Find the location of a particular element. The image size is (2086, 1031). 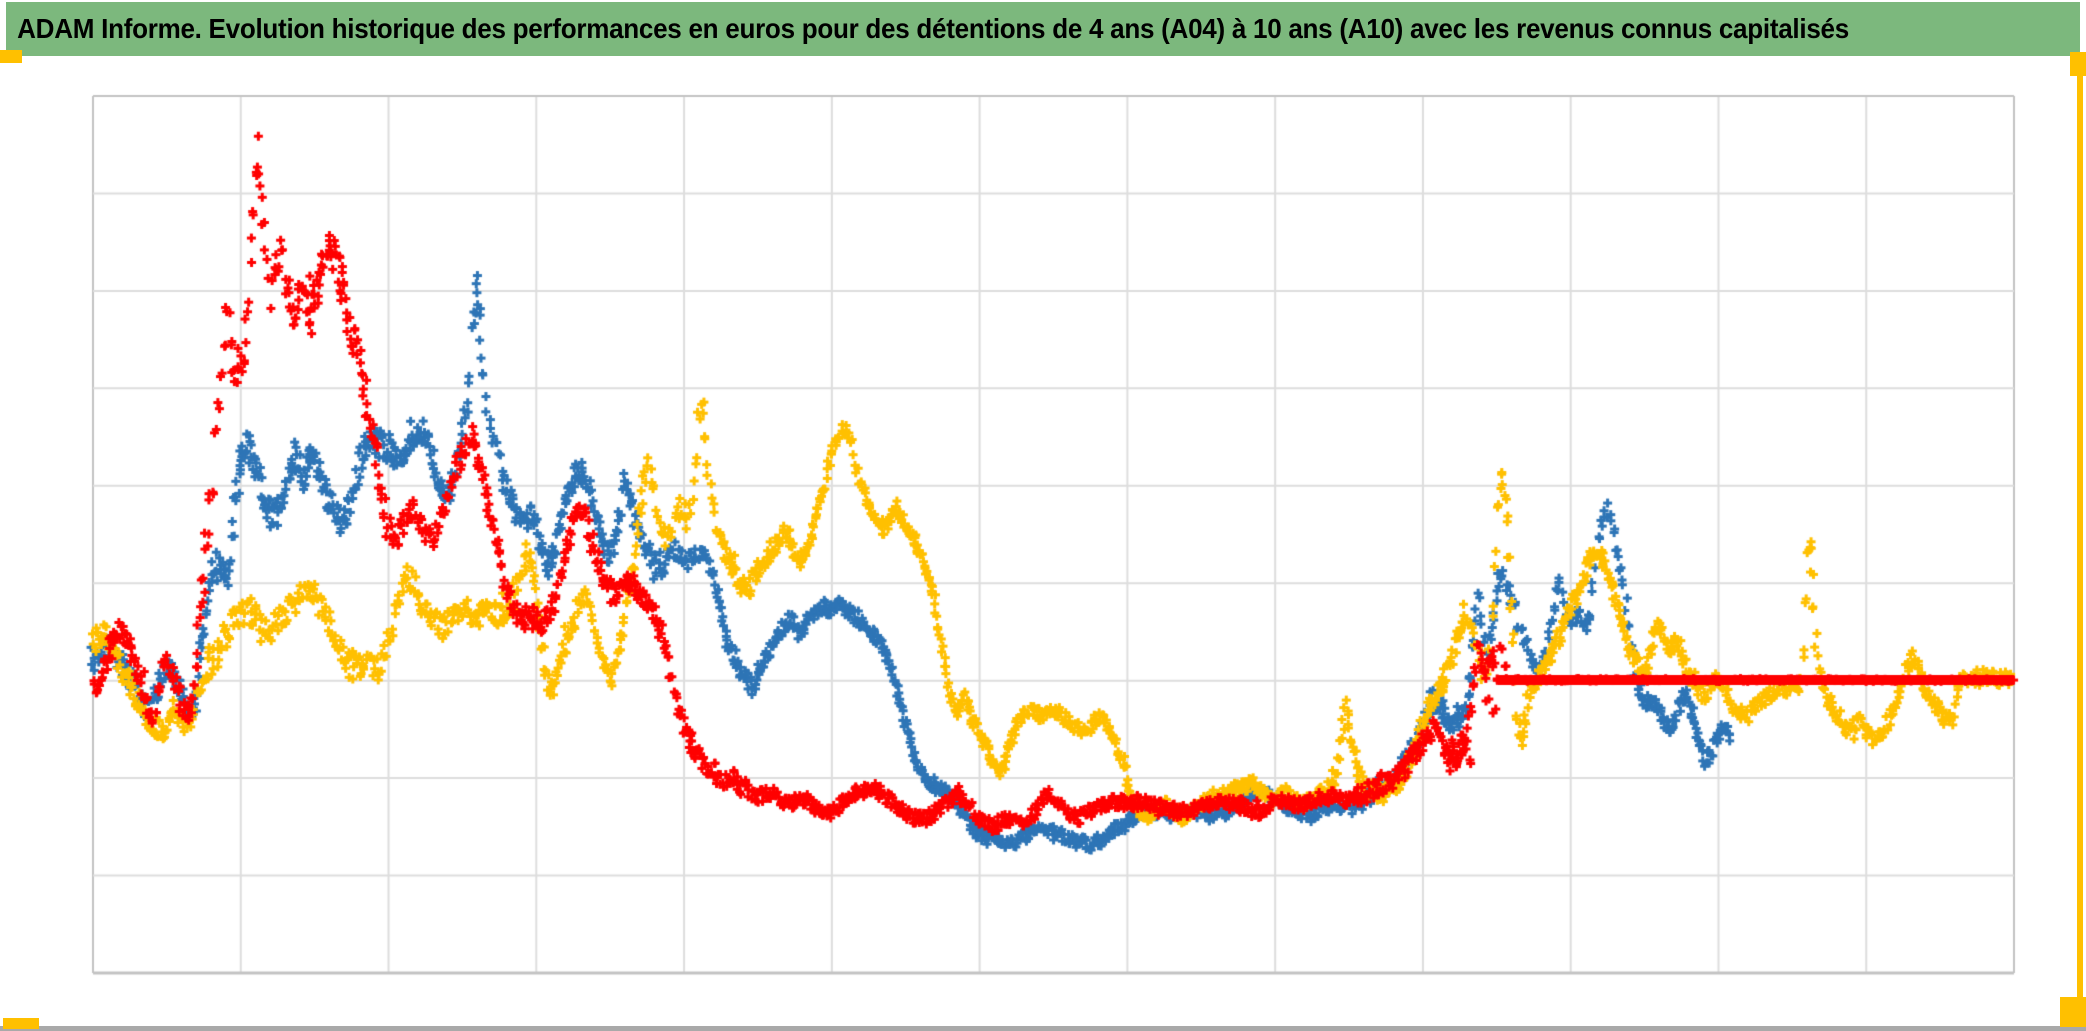

window-bottom-strip is located at coordinates (1043, 1028).